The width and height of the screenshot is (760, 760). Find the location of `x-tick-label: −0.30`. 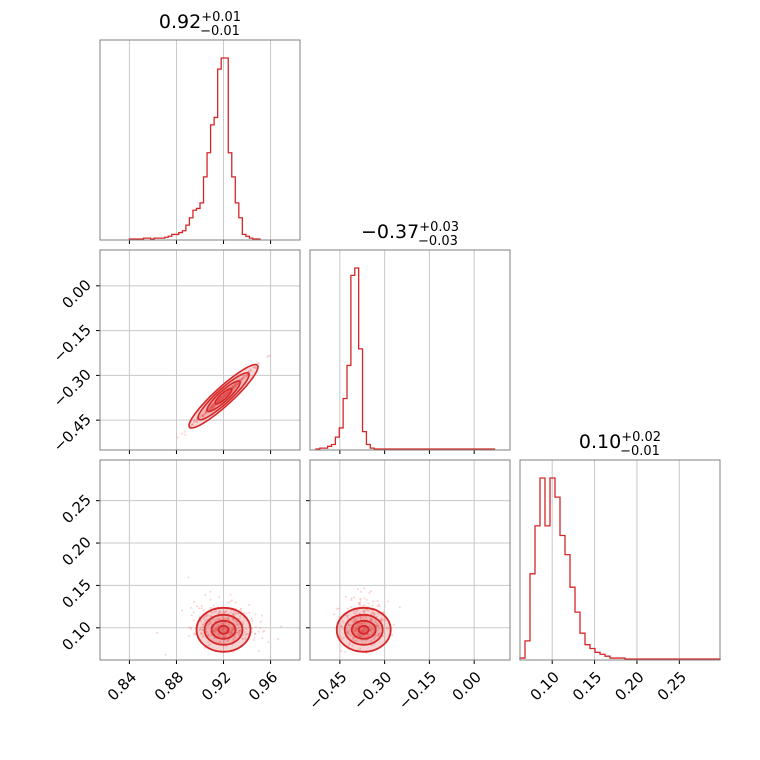

x-tick-label: −0.30 is located at coordinates (372, 690).